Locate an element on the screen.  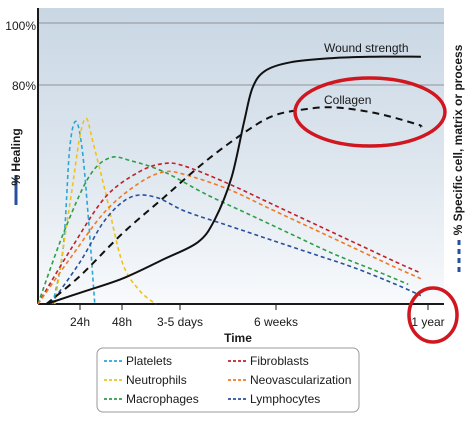
x-axis-title: Time is located at coordinates (238, 338).